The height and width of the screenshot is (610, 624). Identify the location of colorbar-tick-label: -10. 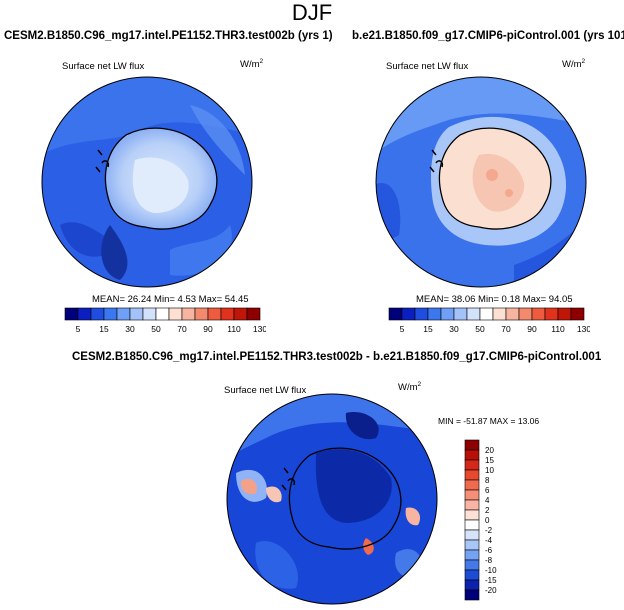
(491, 570).